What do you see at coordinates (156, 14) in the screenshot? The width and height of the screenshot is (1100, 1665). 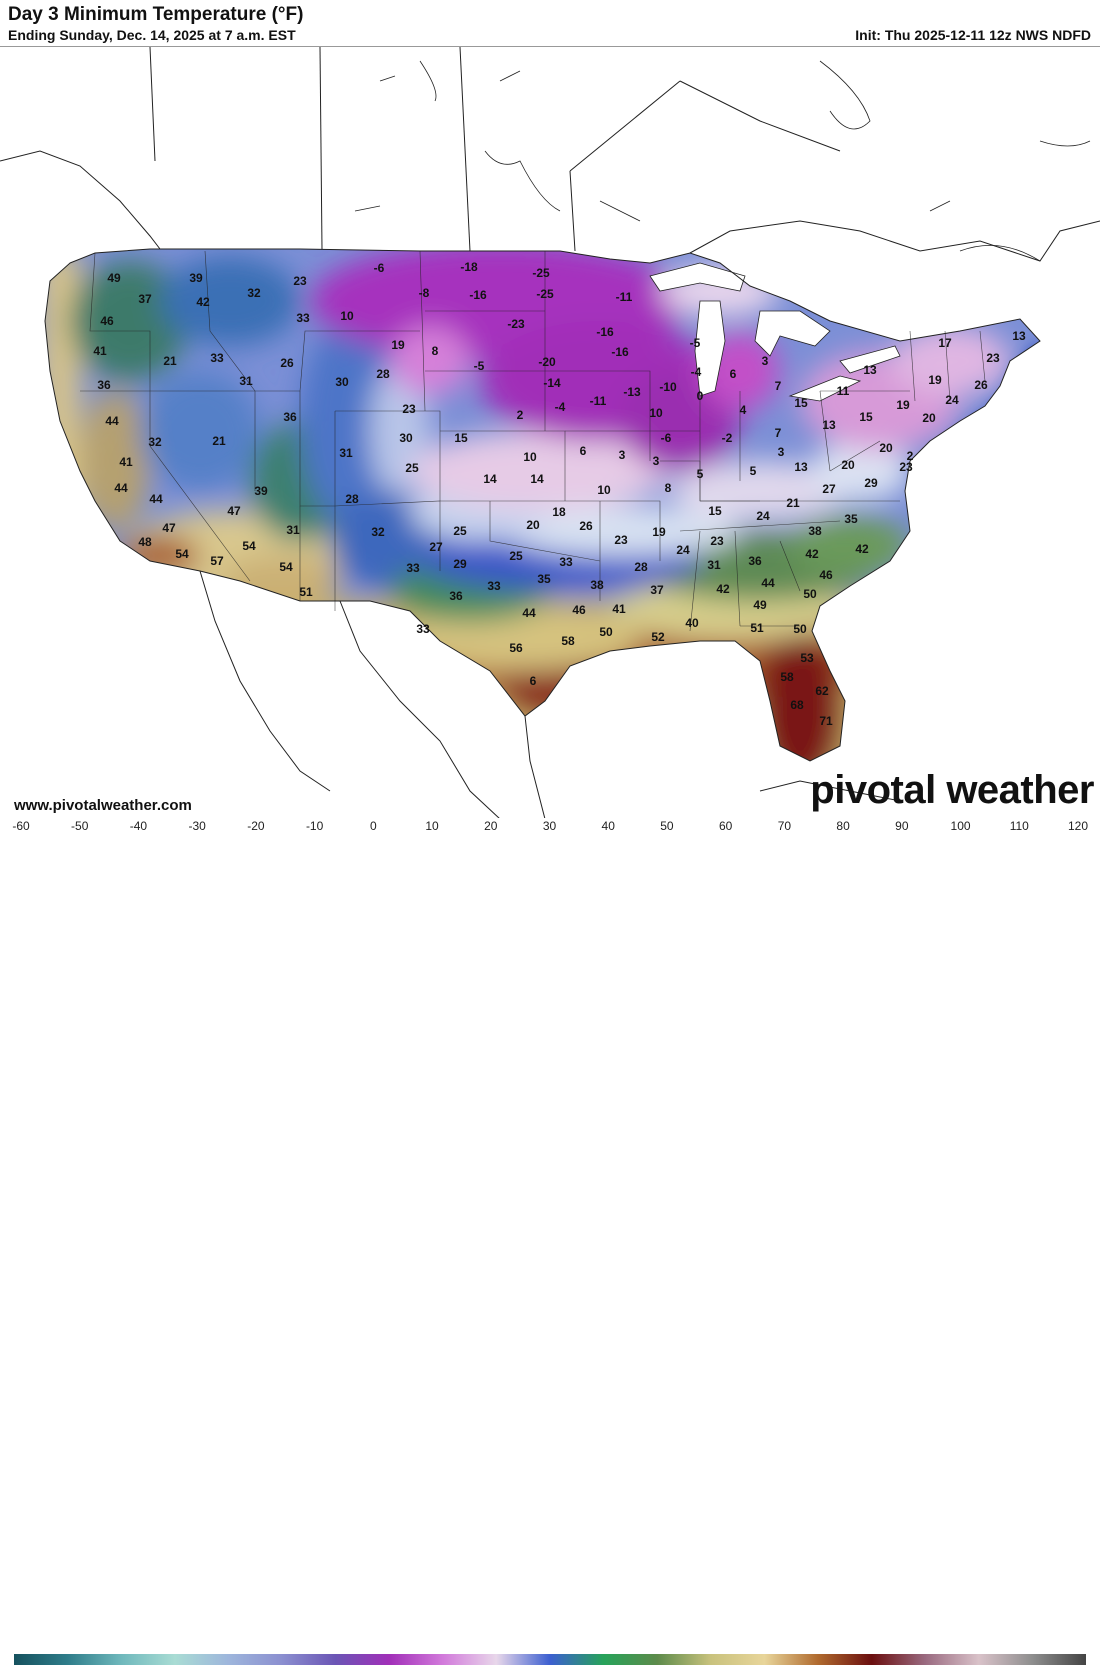 I see `map-title: Day 3 Minimum Temperature (°F)` at bounding box center [156, 14].